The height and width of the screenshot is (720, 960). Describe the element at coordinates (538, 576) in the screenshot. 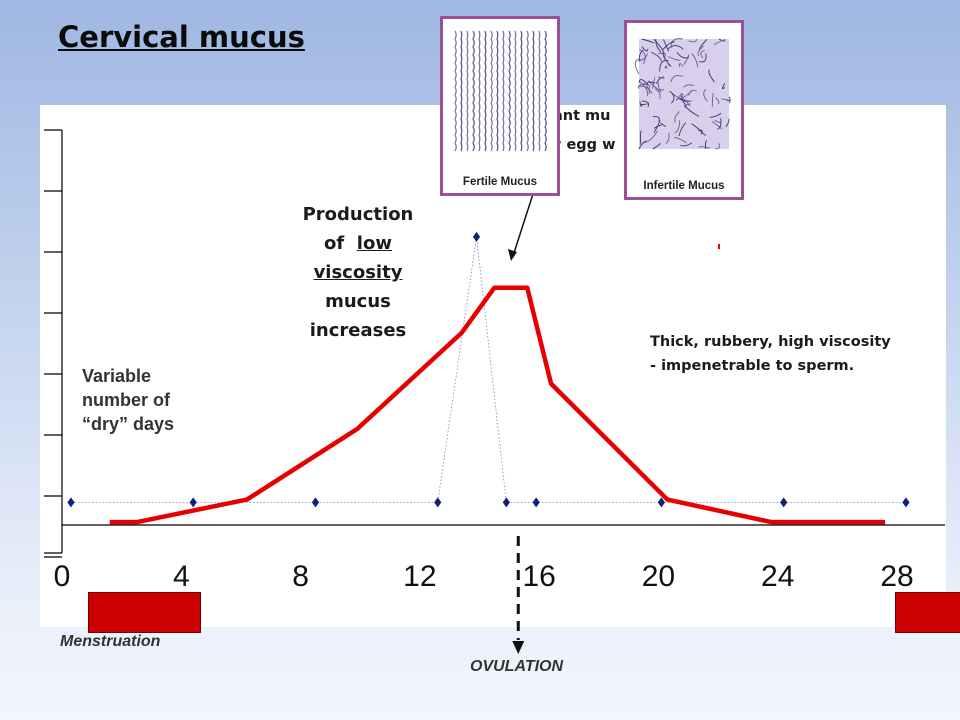

I see `x-tick-label: 16` at that location.